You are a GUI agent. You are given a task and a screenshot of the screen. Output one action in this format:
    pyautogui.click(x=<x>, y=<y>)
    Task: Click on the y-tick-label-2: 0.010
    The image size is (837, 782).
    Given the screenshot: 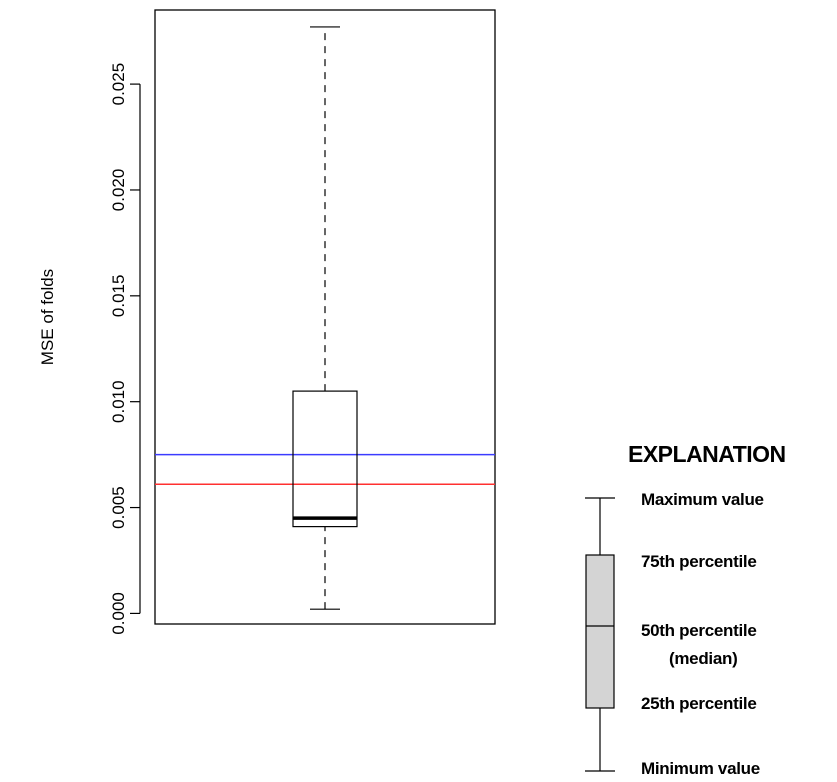 What is the action you would take?
    pyautogui.click(x=118, y=401)
    